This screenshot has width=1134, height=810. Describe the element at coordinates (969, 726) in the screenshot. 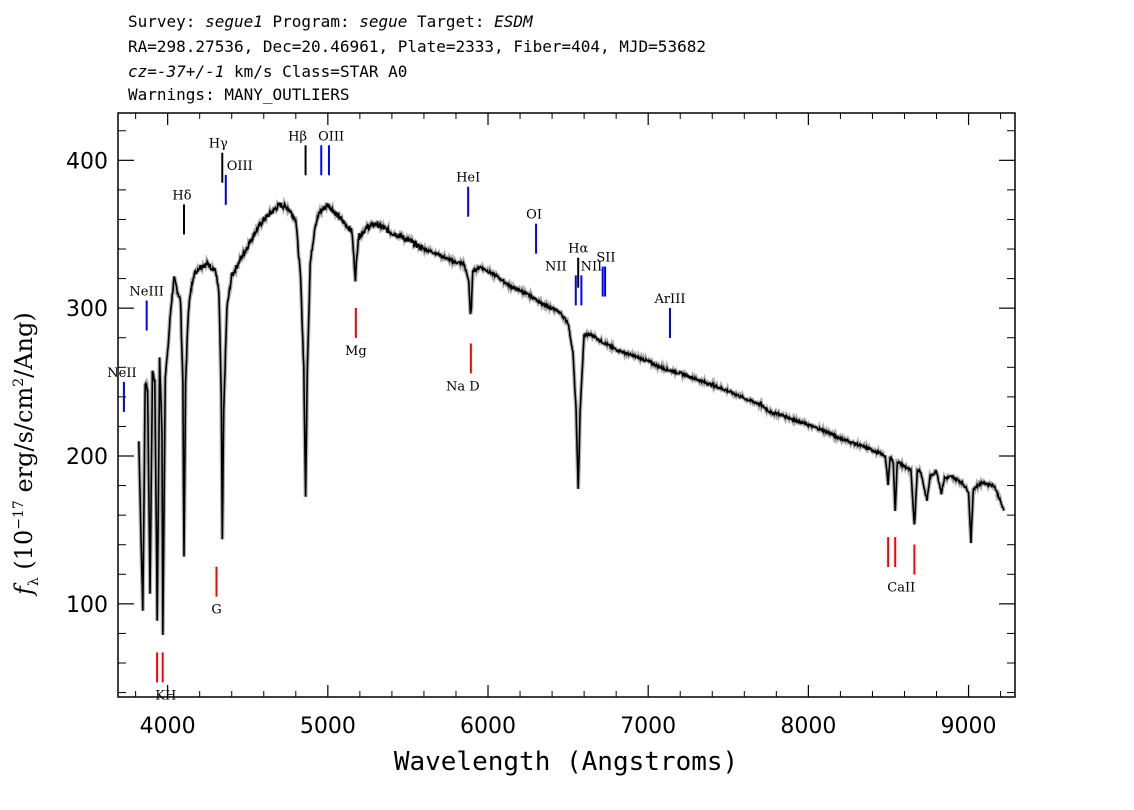

I see `x-tick-label: 9000` at that location.